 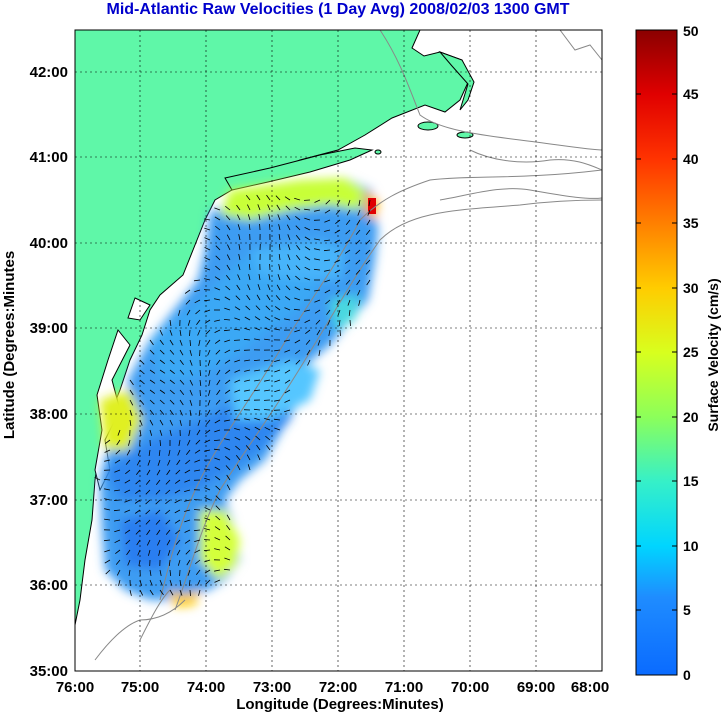 I want to click on colorbar-tick-label: 35, so click(x=691, y=223).